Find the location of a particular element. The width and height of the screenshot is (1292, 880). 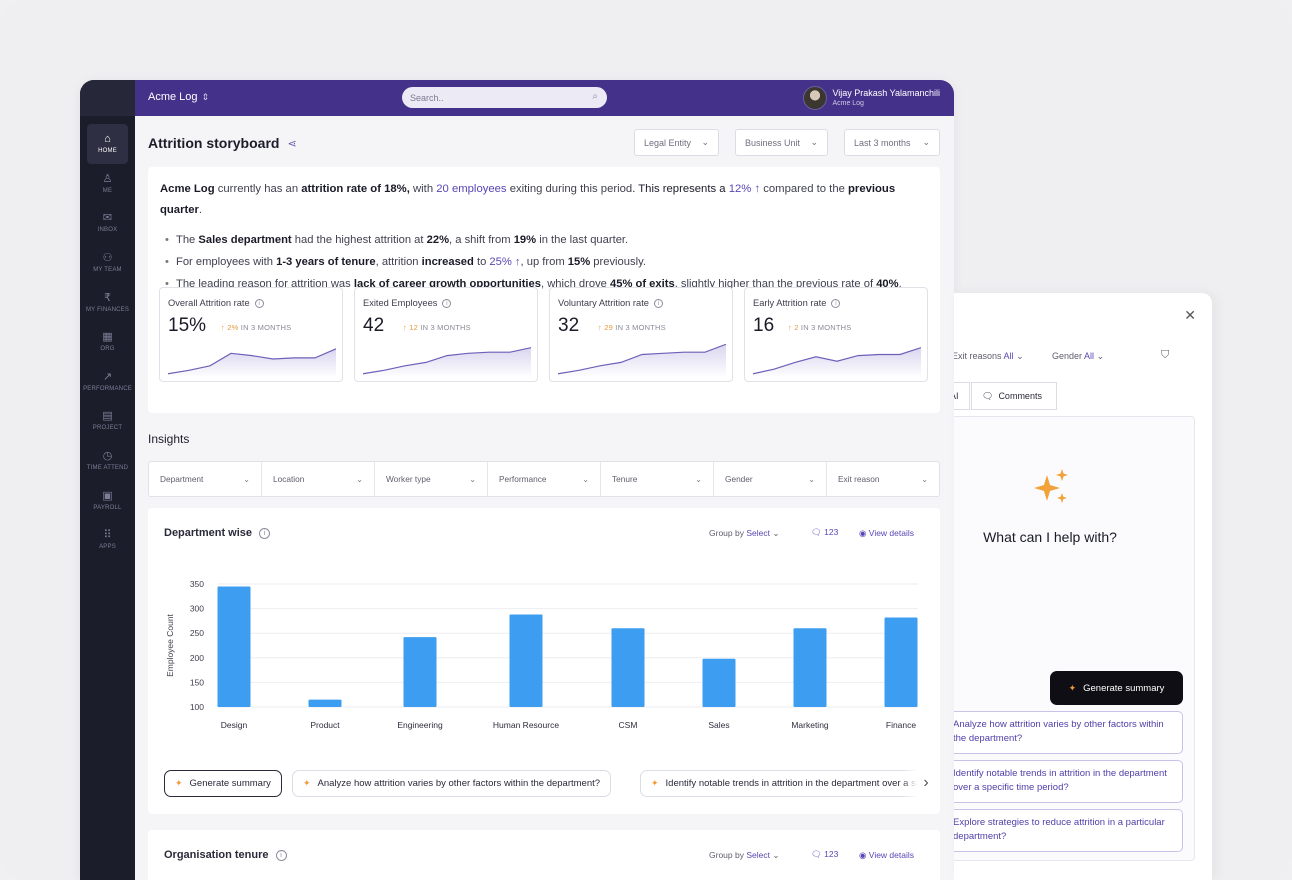

kpi-value: 16 is located at coordinates (764, 325).